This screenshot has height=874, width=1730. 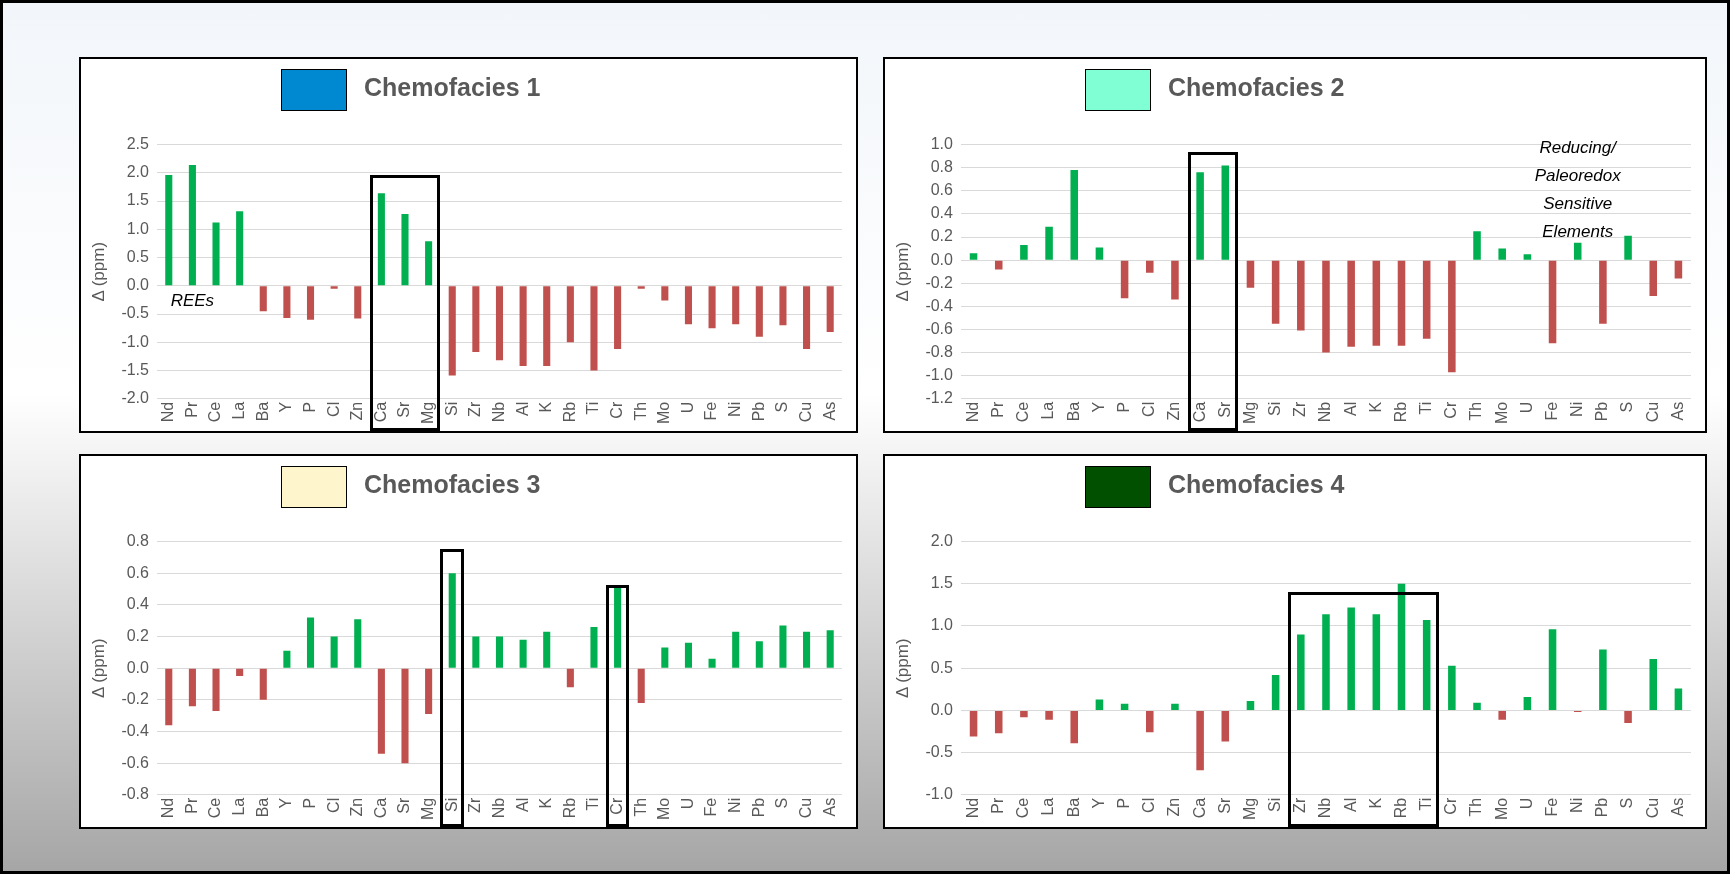 I want to click on y-tick-label: 1.0, so click(x=942, y=625).